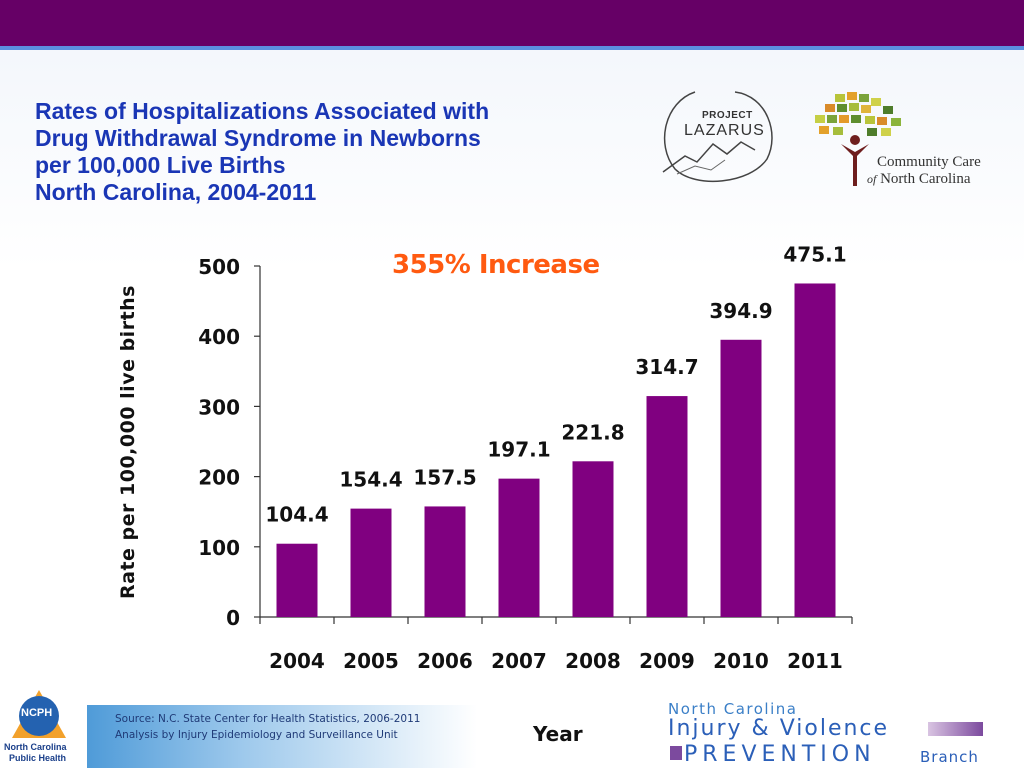 Image resolution: width=1024 pixels, height=768 pixels. Describe the element at coordinates (219, 267) in the screenshot. I see `y-tick-label: 500` at that location.